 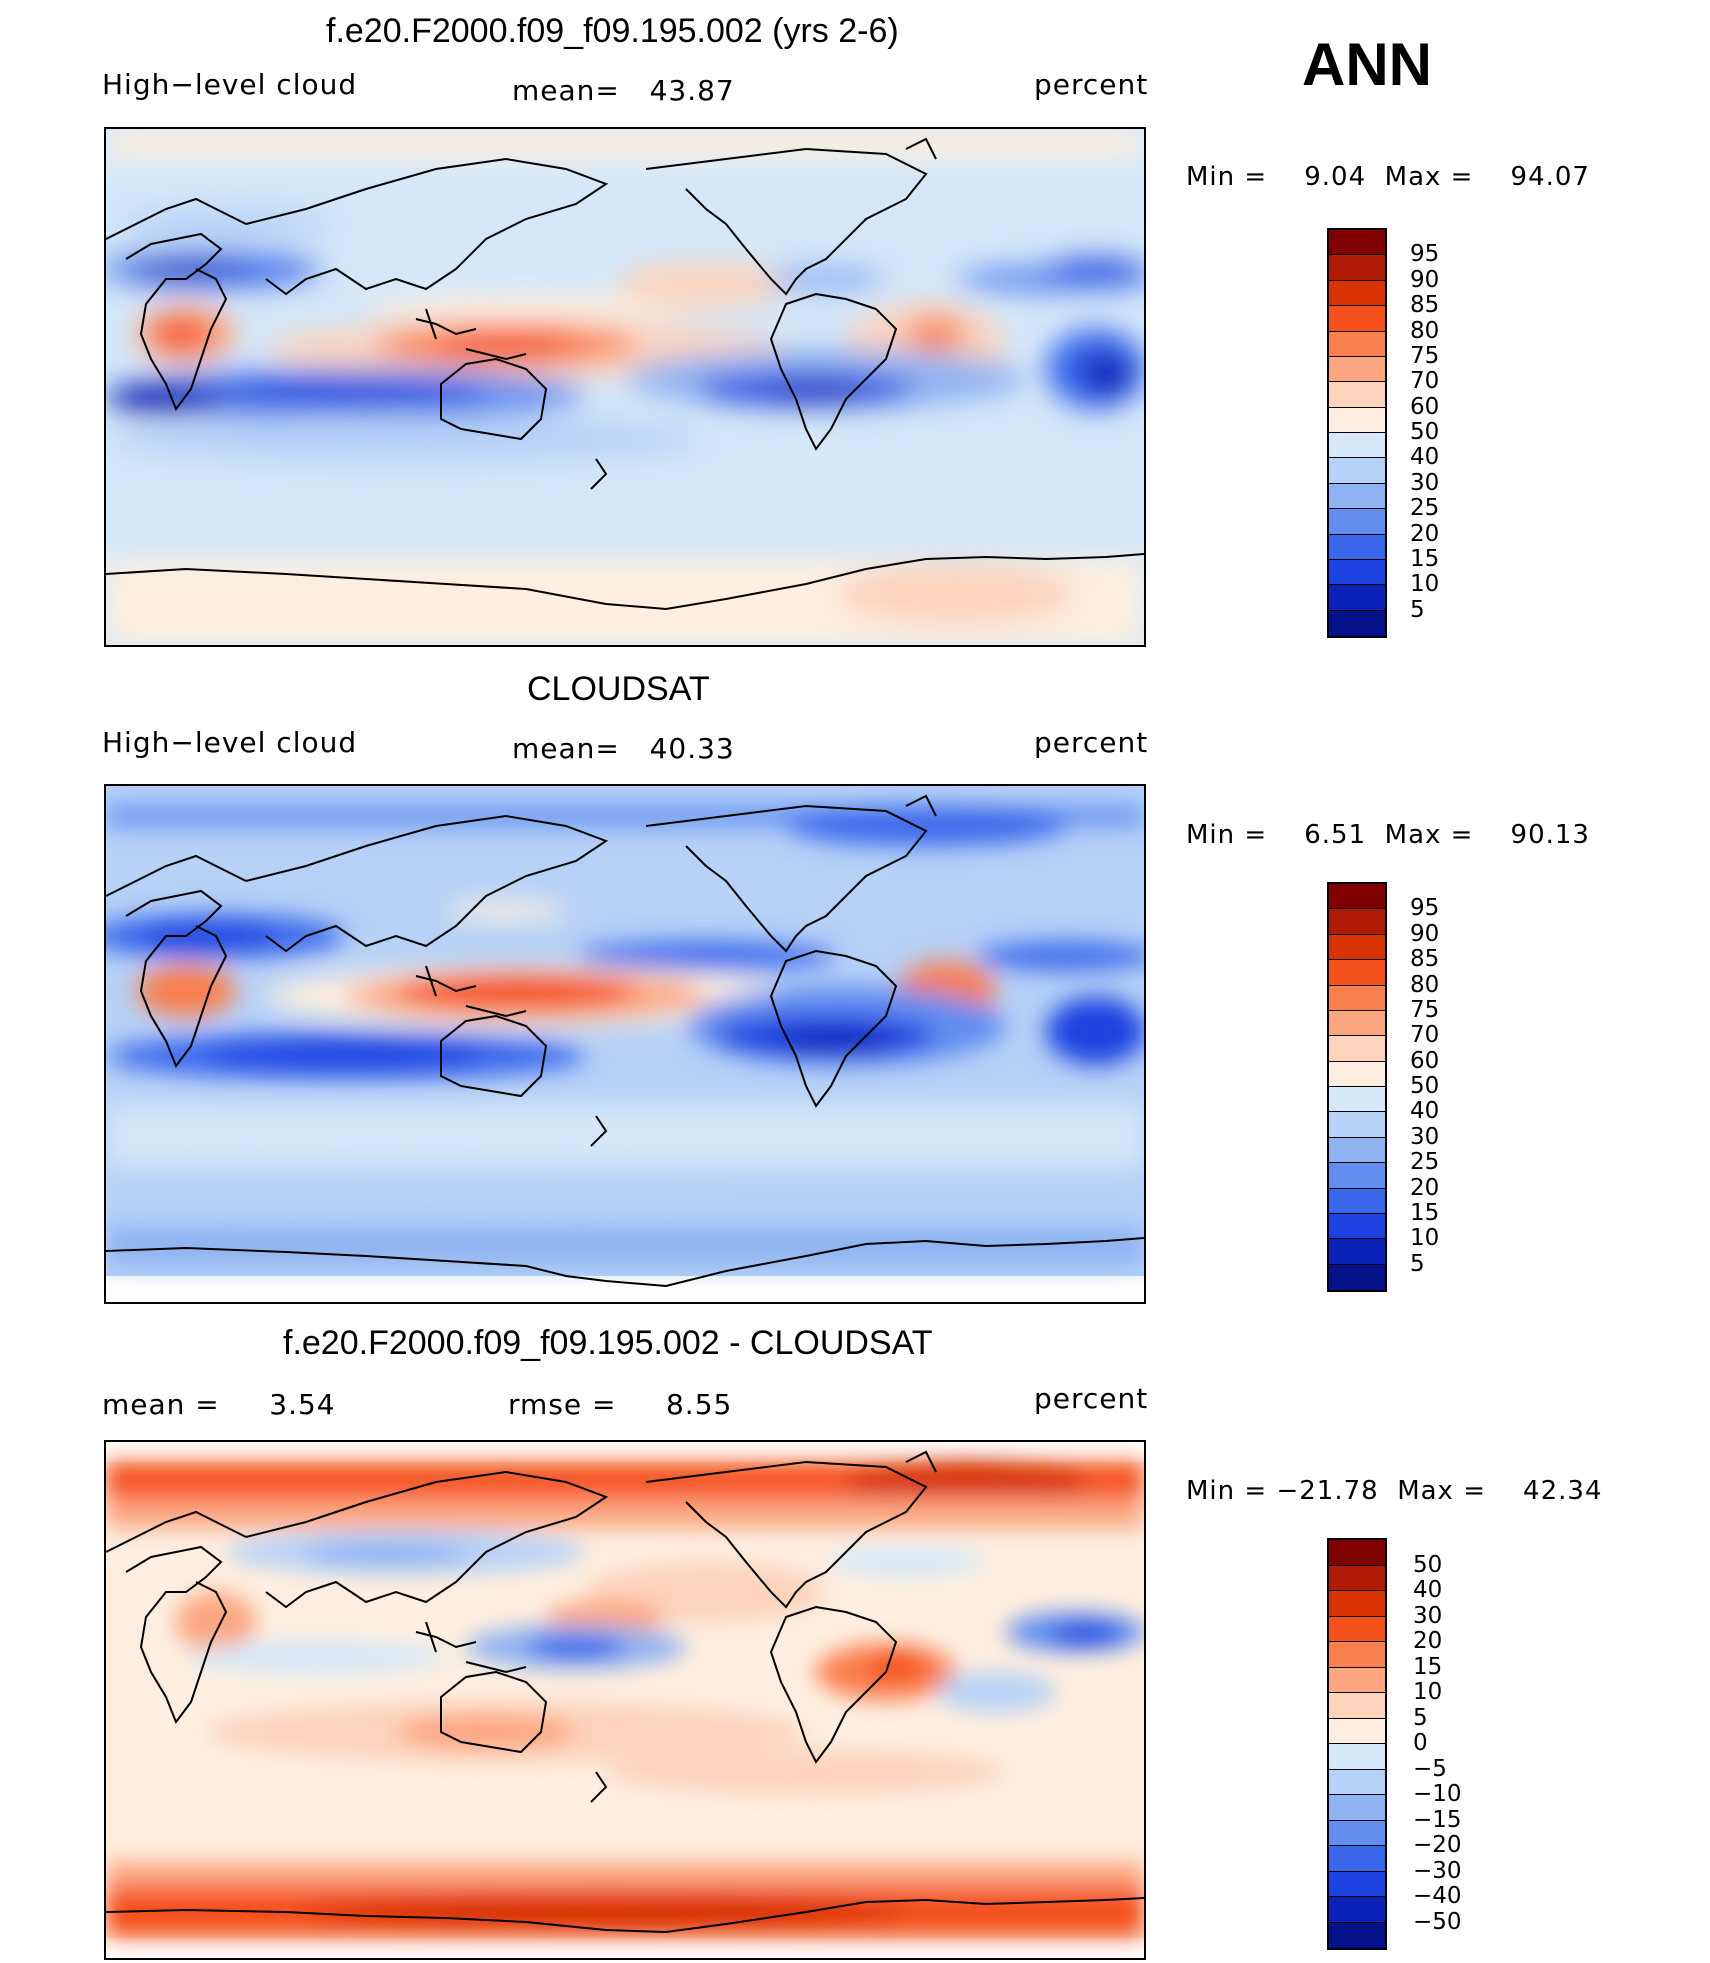 What do you see at coordinates (1425, 508) in the screenshot?
I see `colorbar-tick-label: 25` at bounding box center [1425, 508].